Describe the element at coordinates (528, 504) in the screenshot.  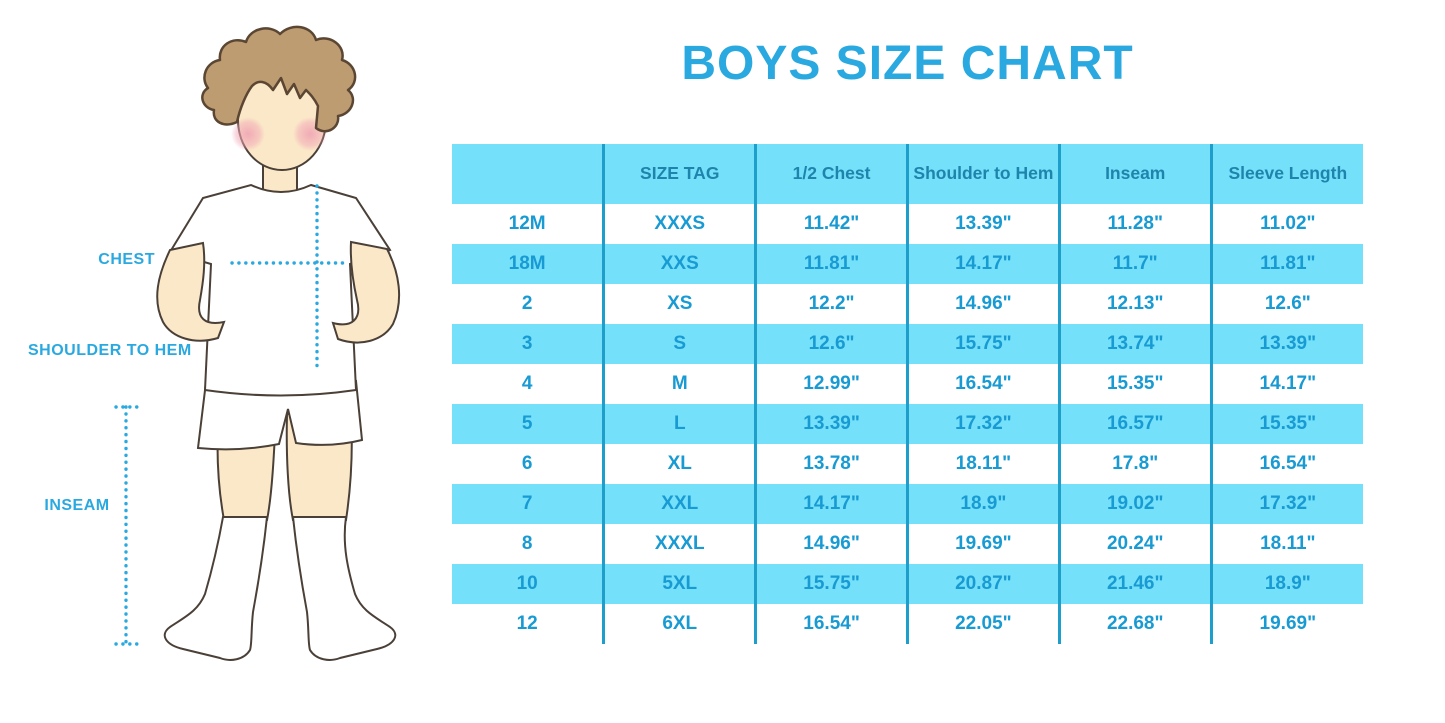
I see `size-cell: 7` at that location.